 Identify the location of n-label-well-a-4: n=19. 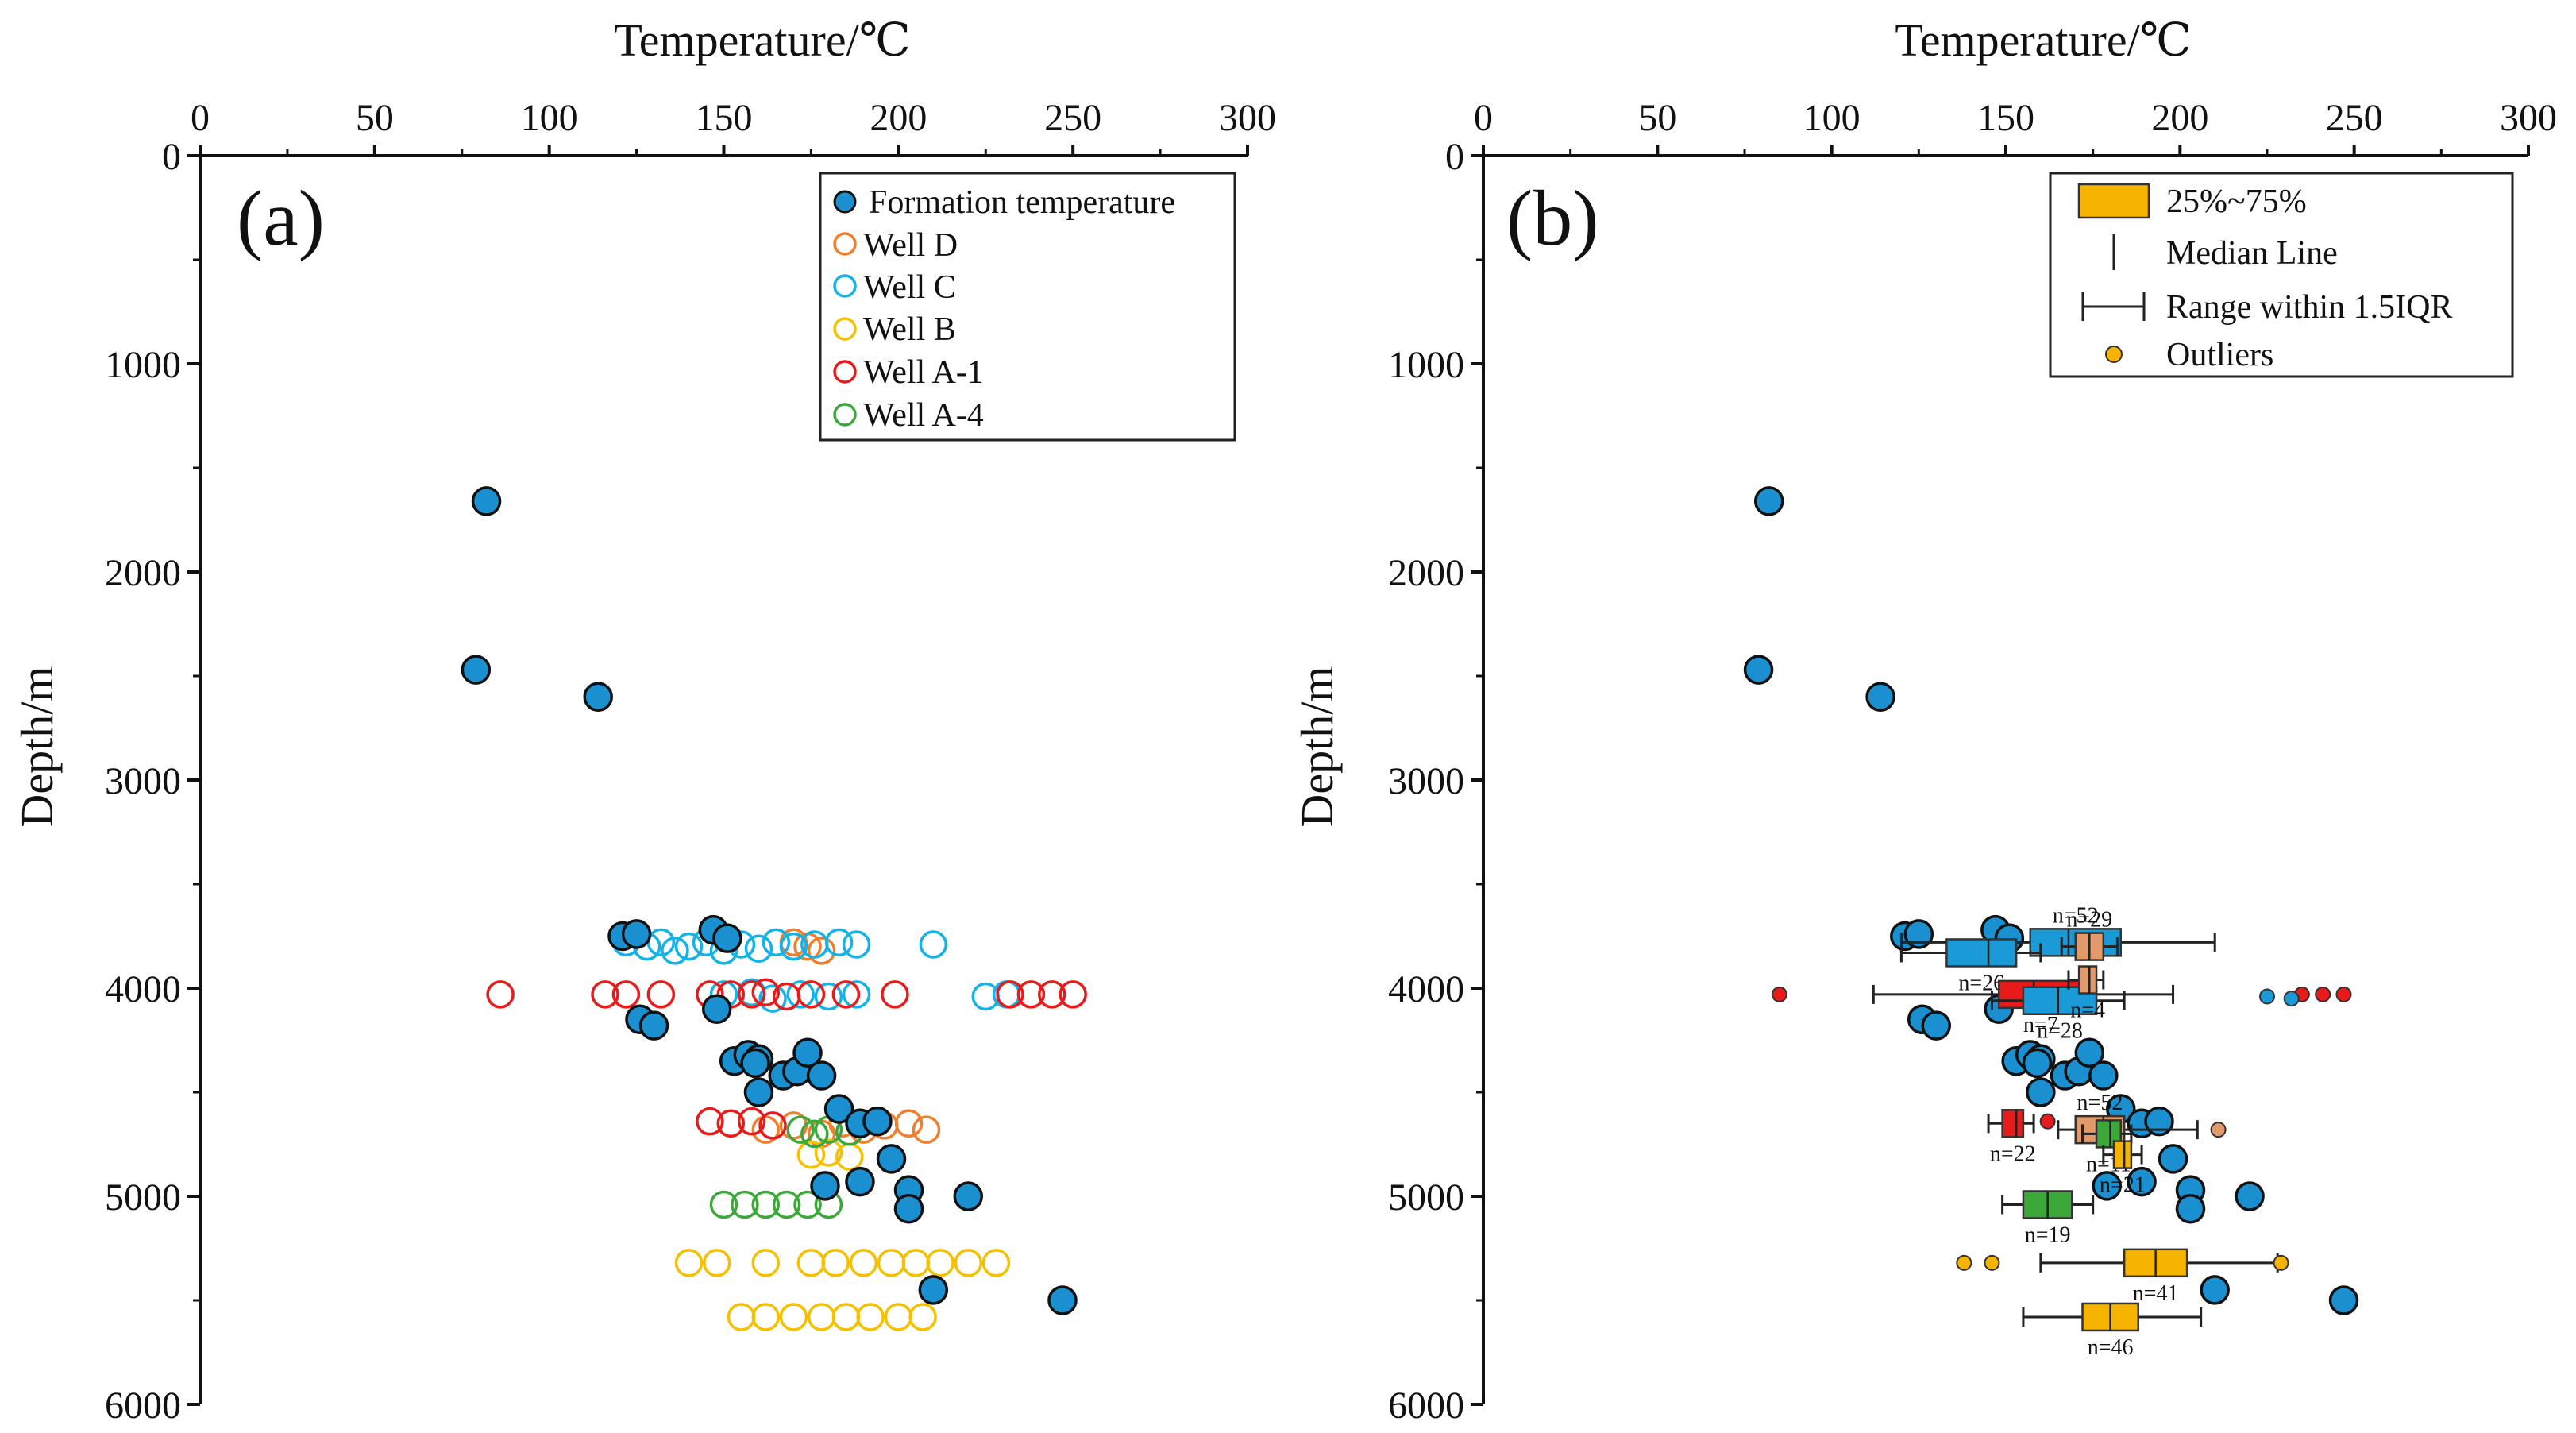
(2048, 1234).